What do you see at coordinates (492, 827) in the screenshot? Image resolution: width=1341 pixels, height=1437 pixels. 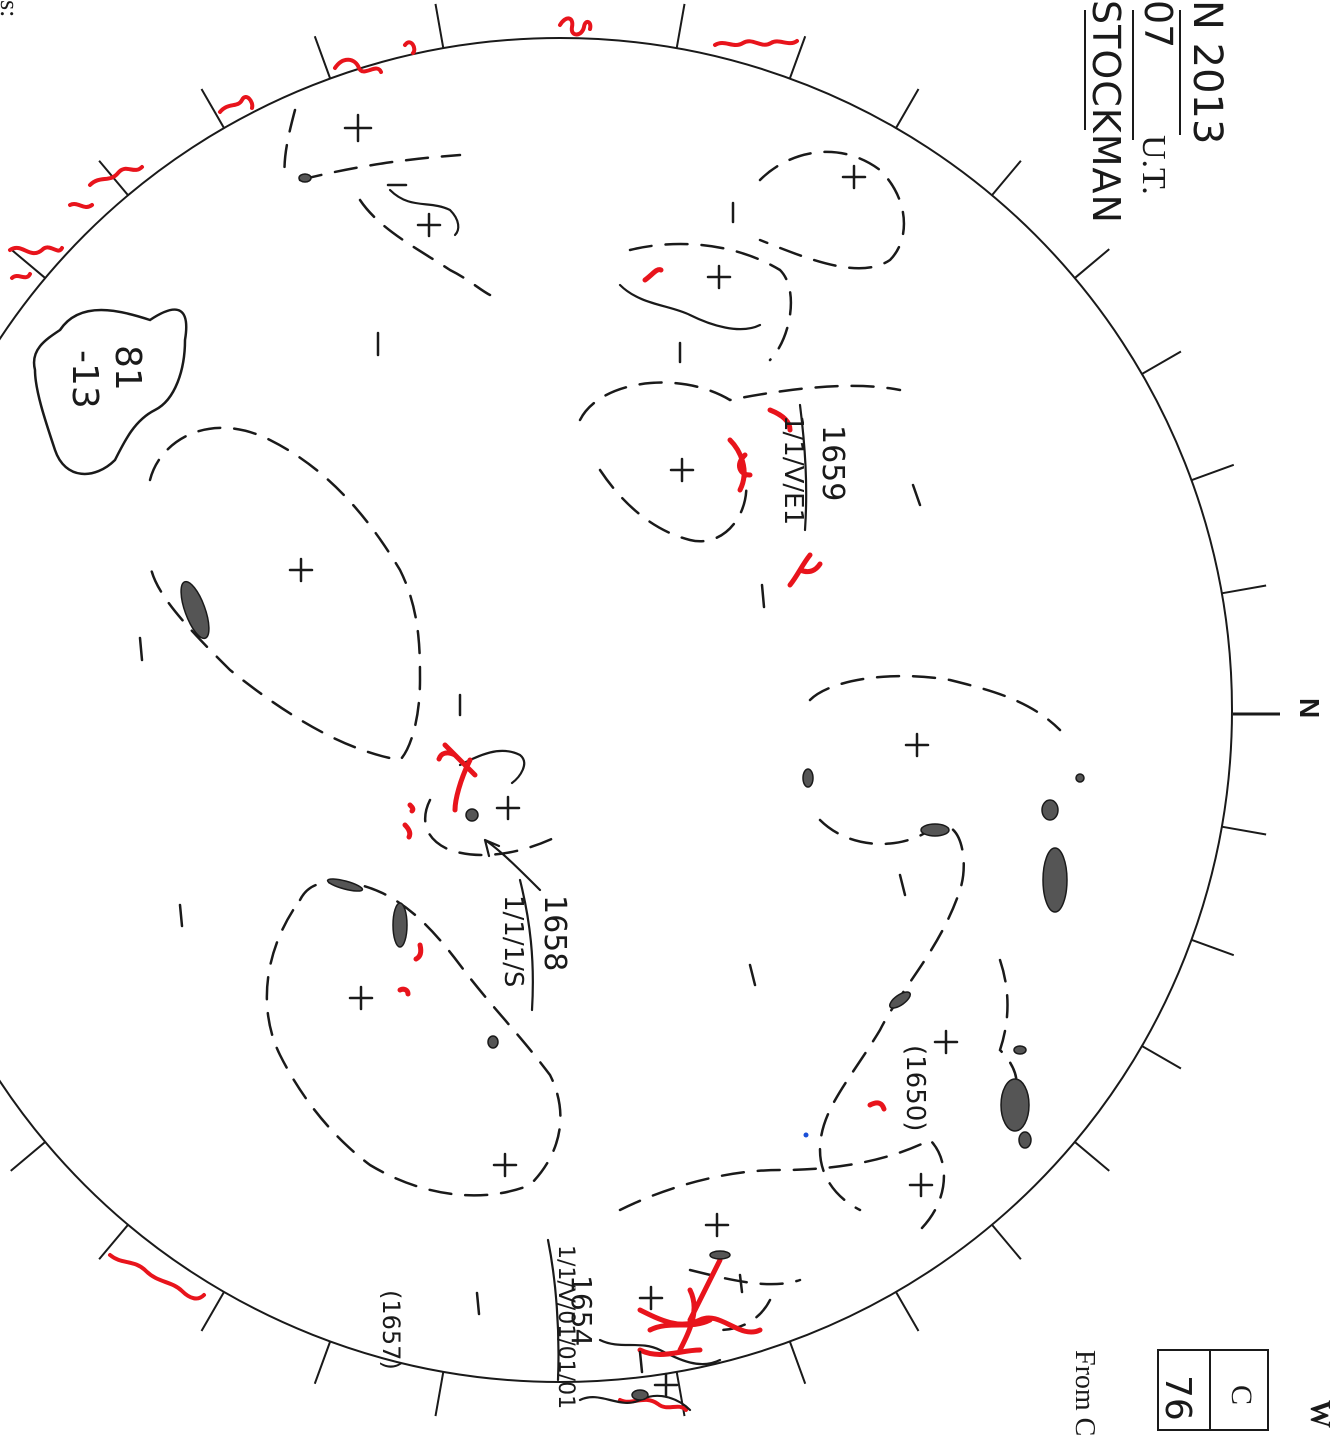 I see `boundary-center` at bounding box center [492, 827].